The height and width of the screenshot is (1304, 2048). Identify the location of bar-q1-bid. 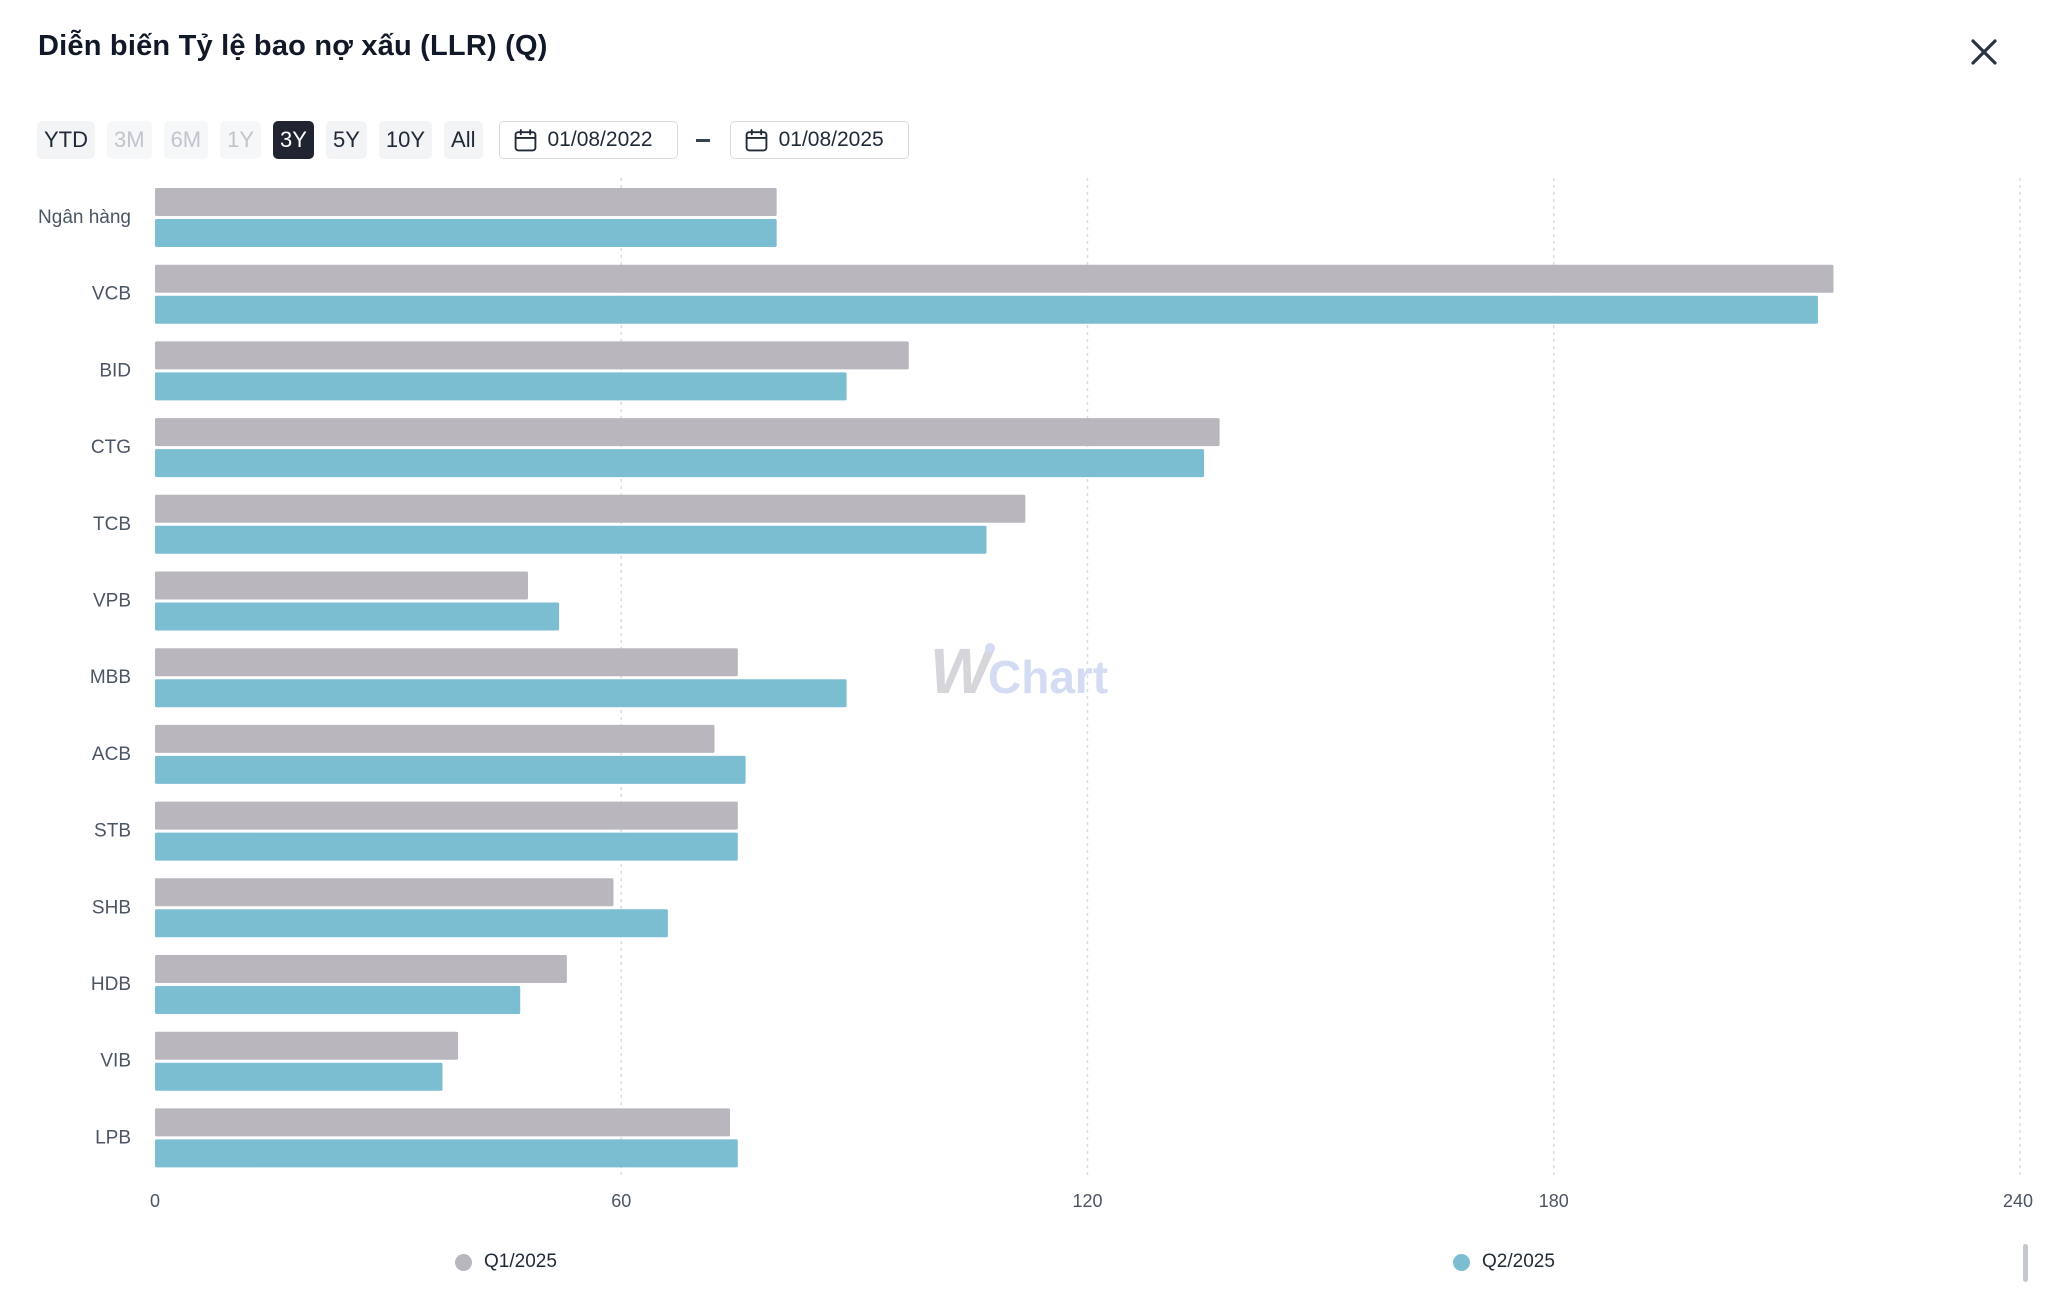
(532, 355).